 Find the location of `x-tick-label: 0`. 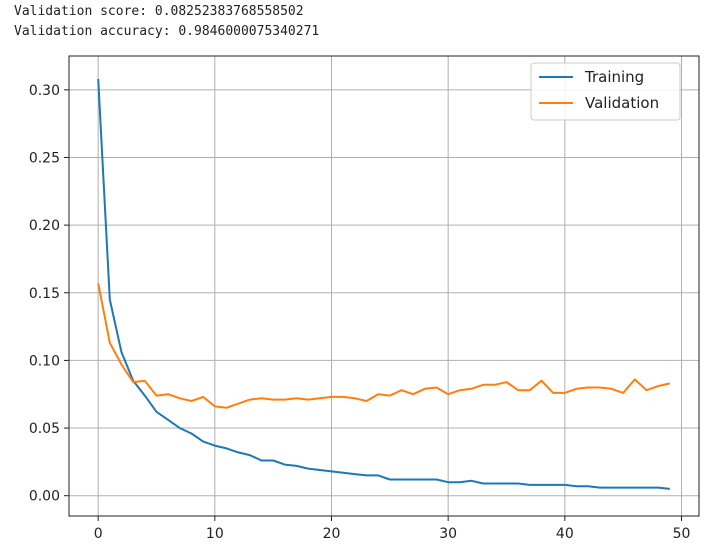

x-tick-label: 0 is located at coordinates (98, 534).